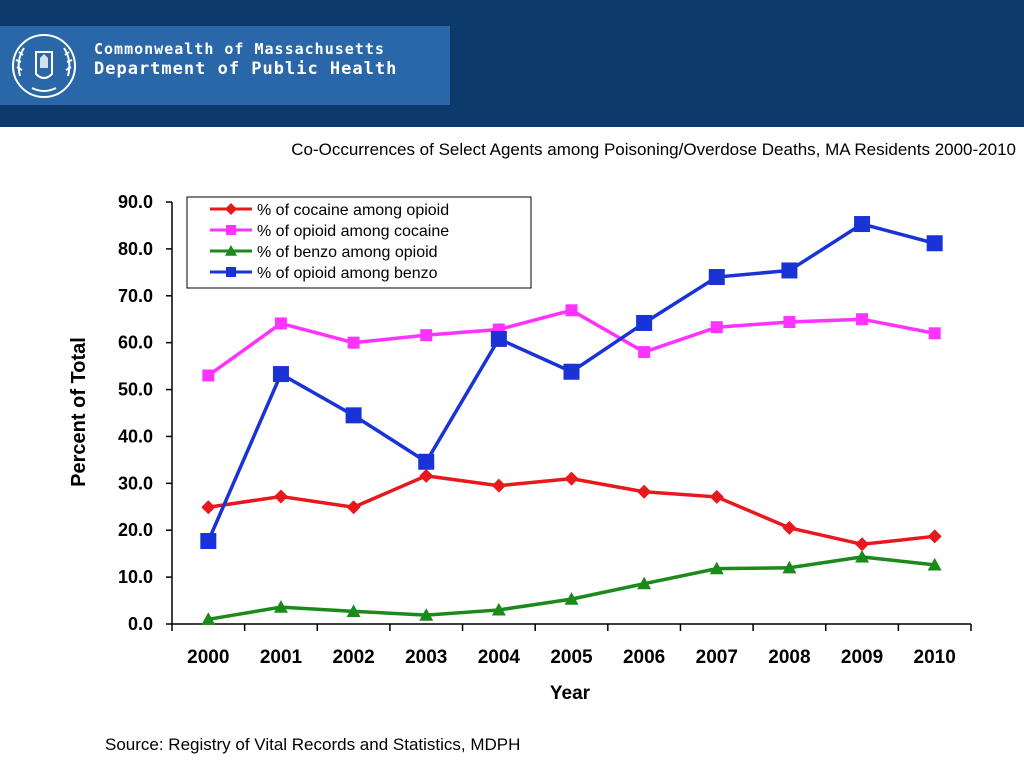  I want to click on y-tick-label: 90.0, so click(135, 202).